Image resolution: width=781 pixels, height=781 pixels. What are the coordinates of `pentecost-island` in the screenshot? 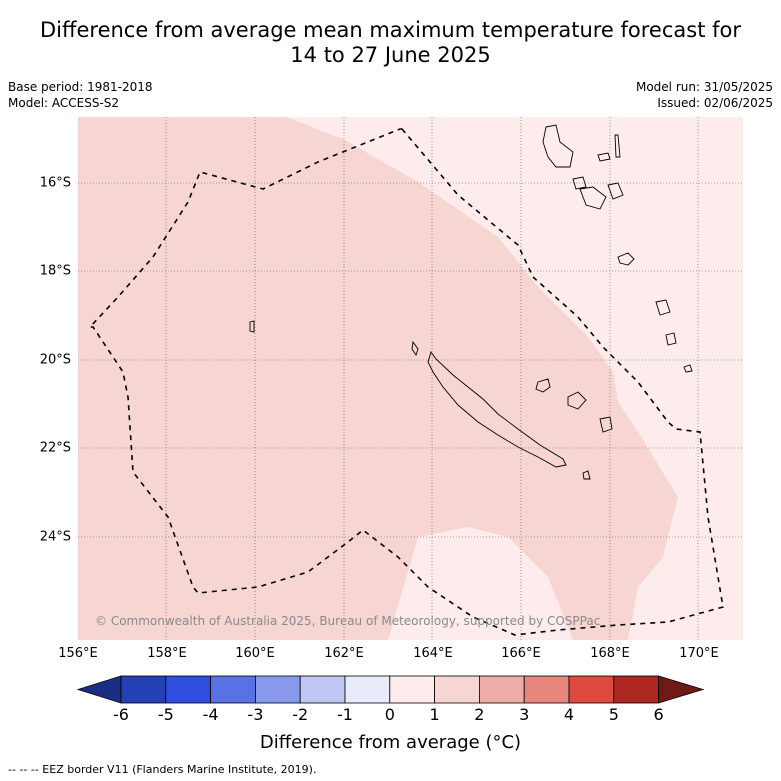 It's located at (615, 191).